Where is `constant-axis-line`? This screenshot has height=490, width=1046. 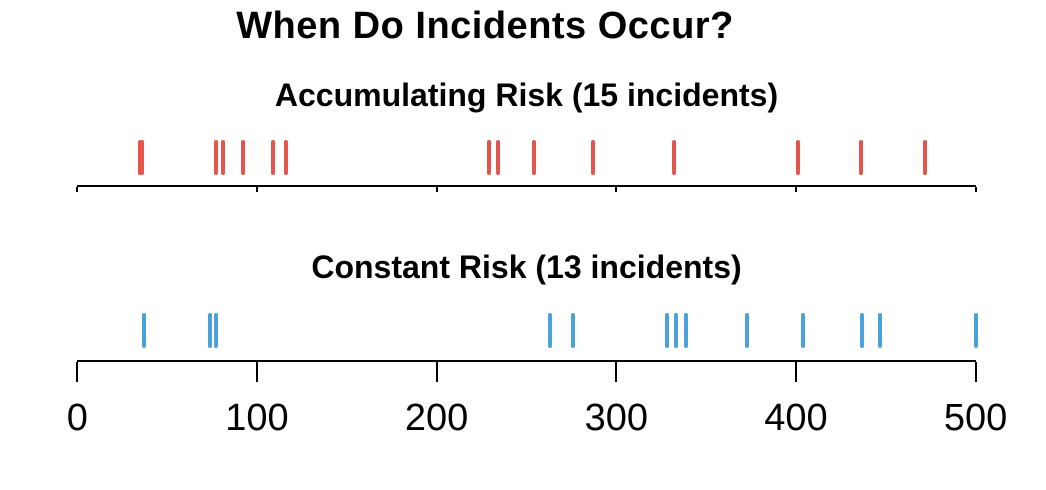
constant-axis-line is located at coordinates (526, 361).